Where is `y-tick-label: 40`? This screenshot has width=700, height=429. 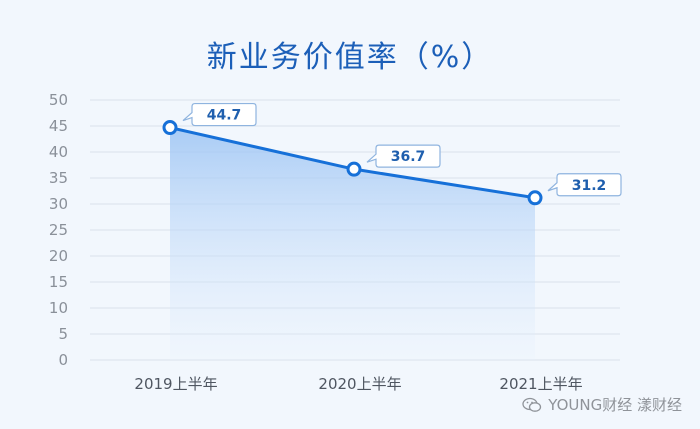
y-tick-label: 40 is located at coordinates (58, 152).